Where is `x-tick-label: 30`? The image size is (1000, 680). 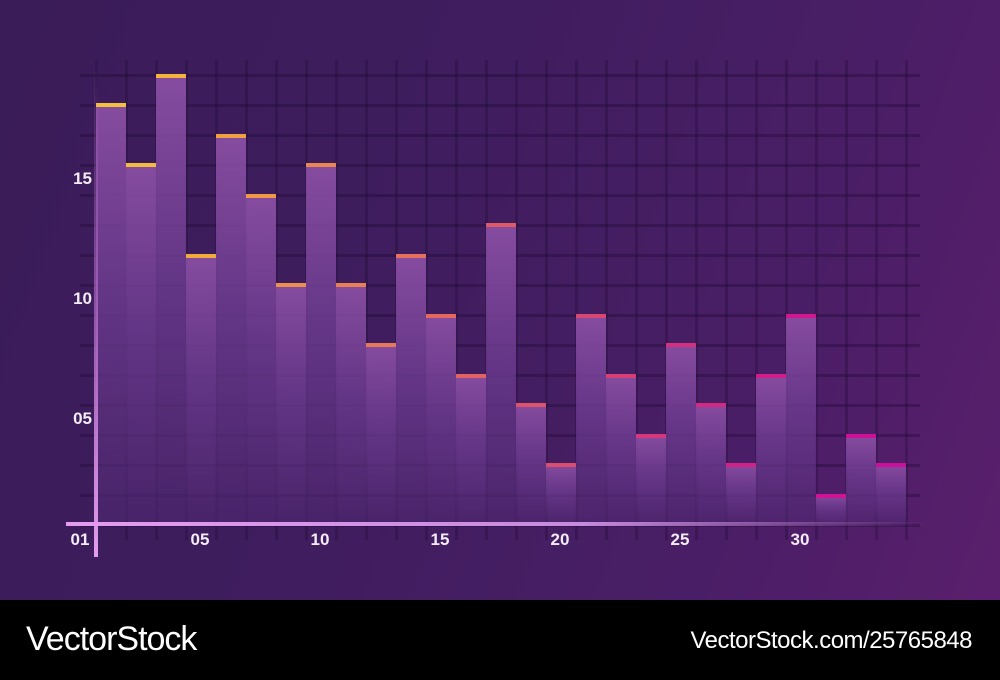
x-tick-label: 30 is located at coordinates (800, 539).